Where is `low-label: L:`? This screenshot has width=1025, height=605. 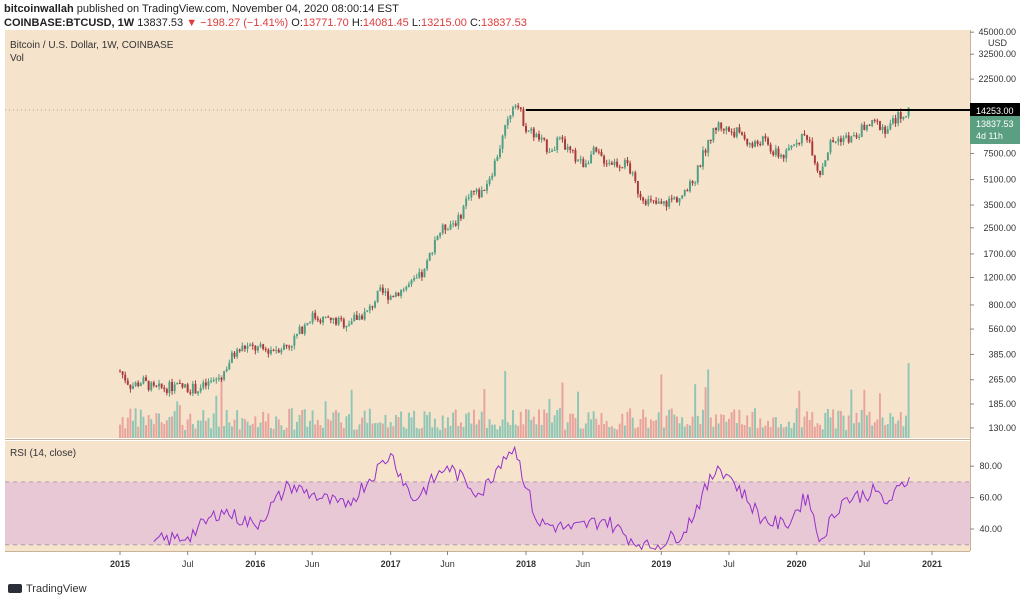 low-label: L: is located at coordinates (416, 23).